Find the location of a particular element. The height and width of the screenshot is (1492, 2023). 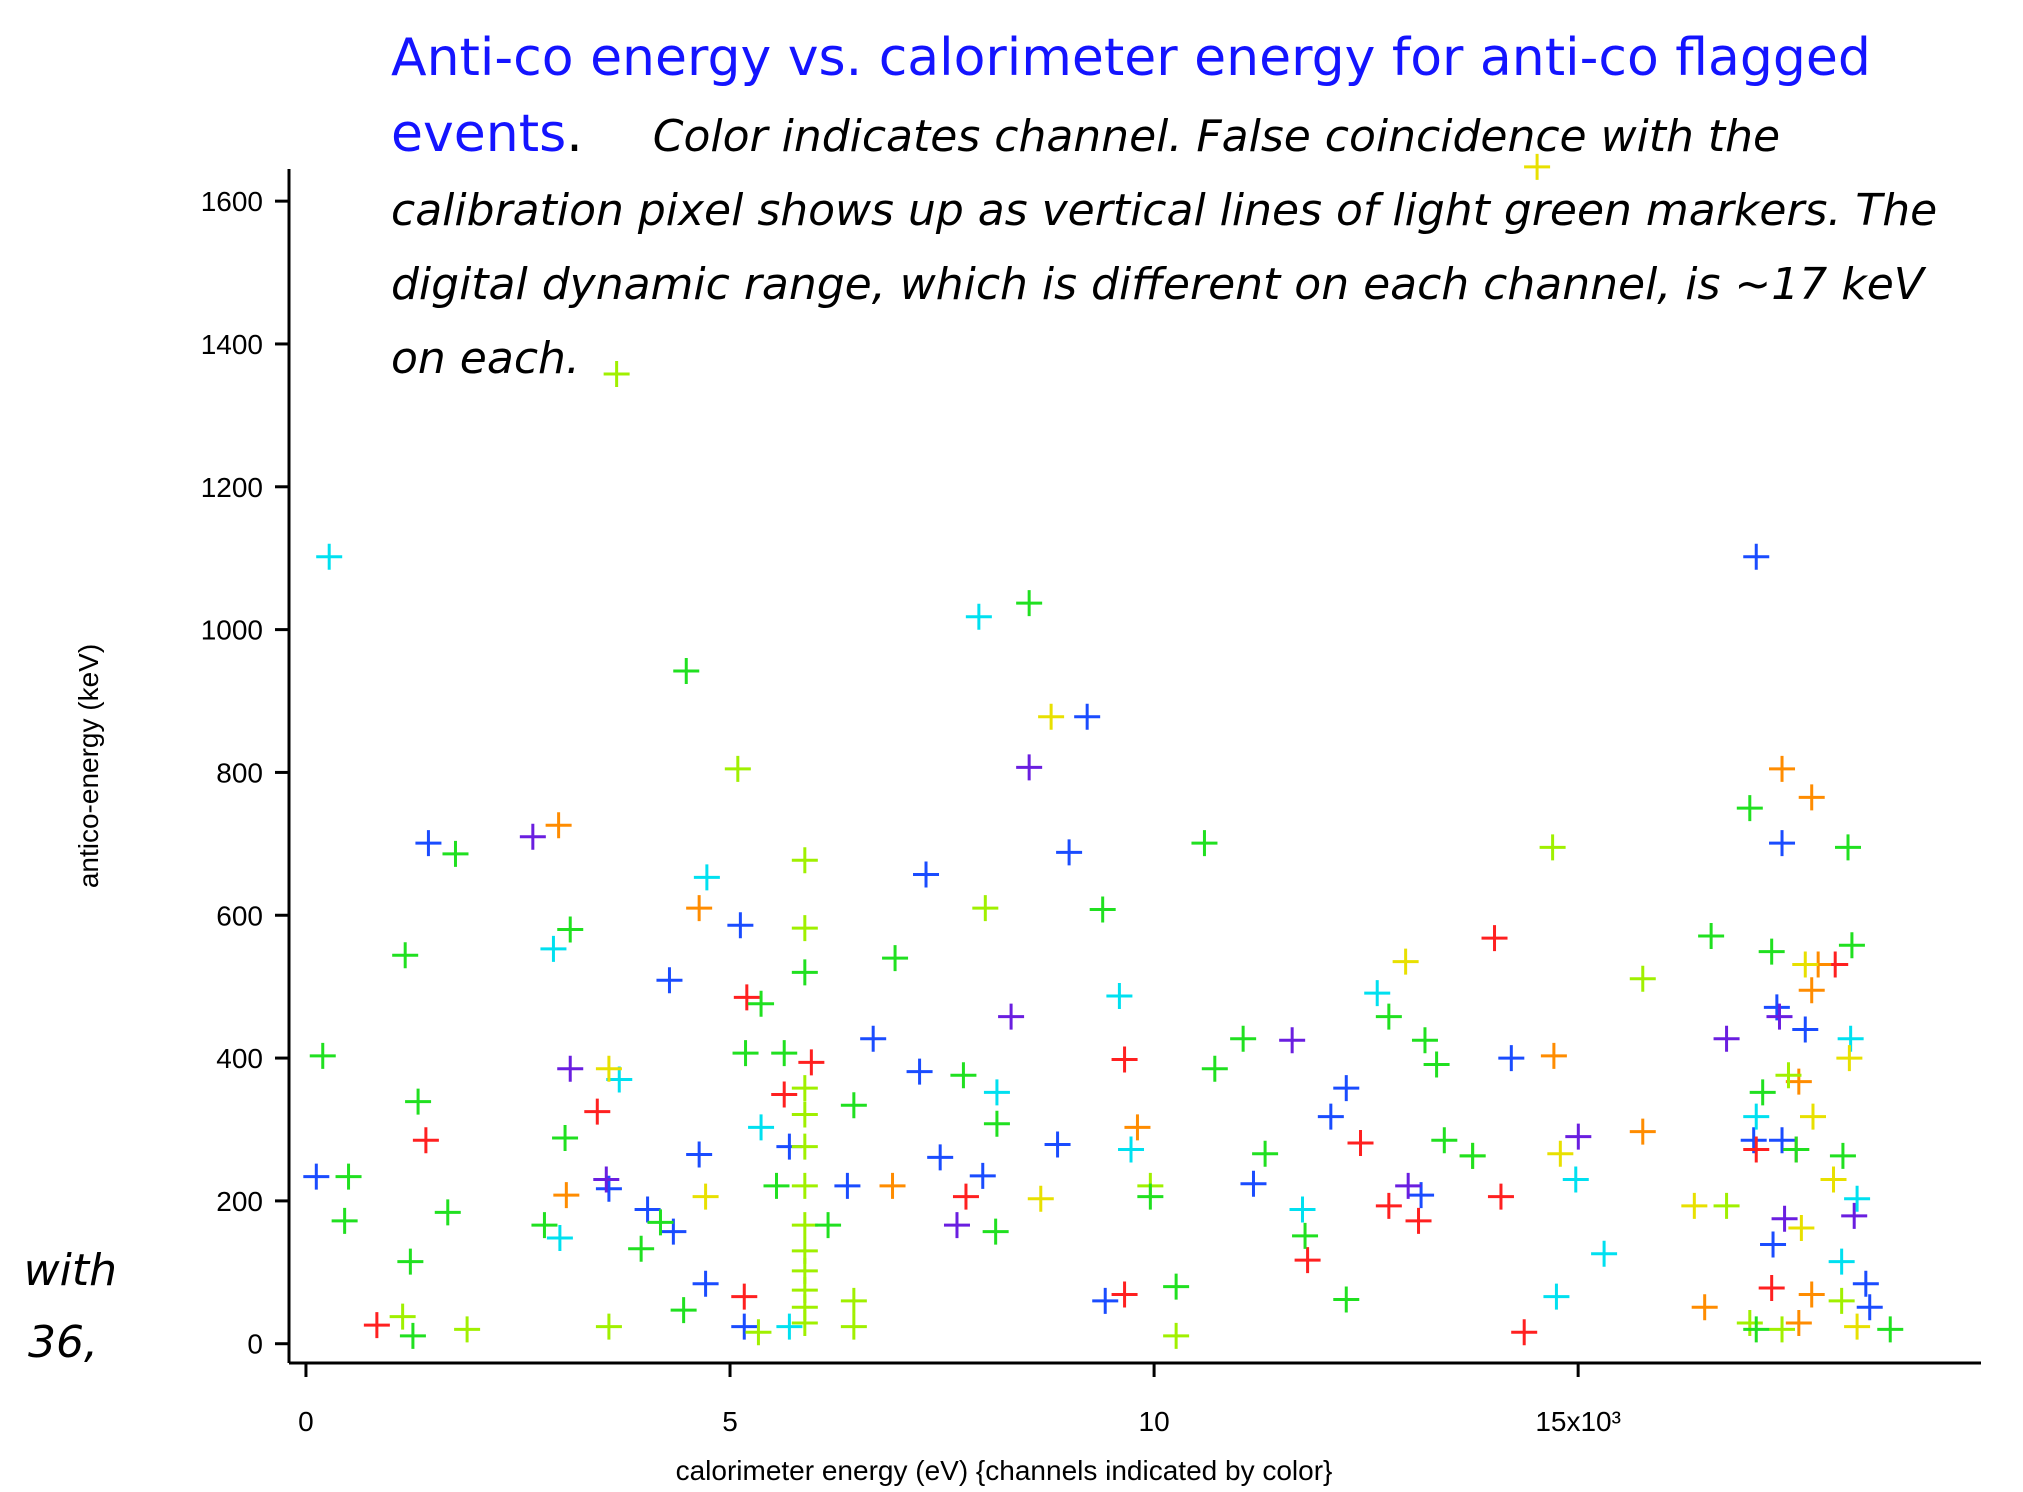

x-tick-label: 15x10³ is located at coordinates (1578, 1421).